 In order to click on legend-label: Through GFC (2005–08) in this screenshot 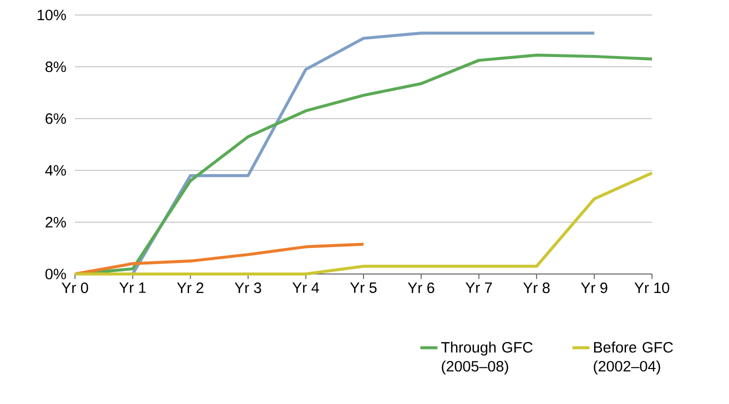, I will do `click(487, 358)`.